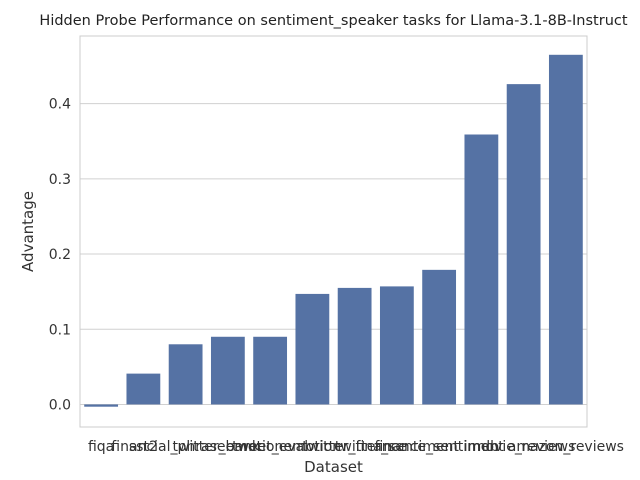 Image resolution: width=640 pixels, height=480 pixels. What do you see at coordinates (333, 467) in the screenshot?
I see `x-axis-label: Dataset` at bounding box center [333, 467].